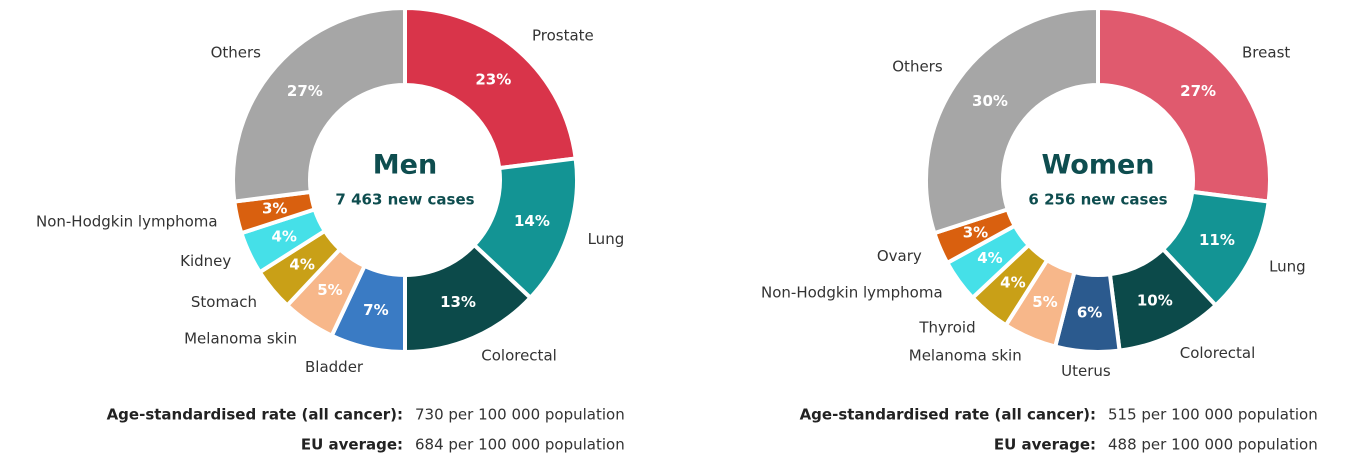  What do you see at coordinates (1086, 371) in the screenshot?
I see `slice-category-label: Uterus` at bounding box center [1086, 371].